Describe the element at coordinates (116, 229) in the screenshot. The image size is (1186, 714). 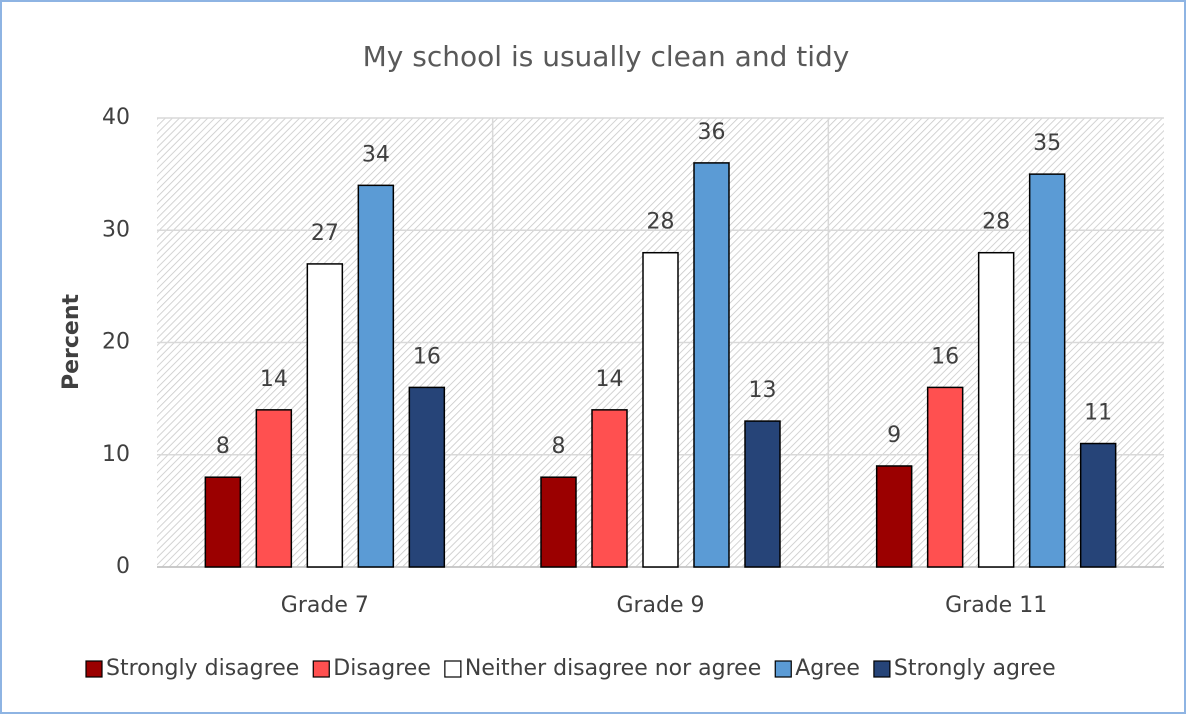
I see `y-tick-label: 30` at that location.